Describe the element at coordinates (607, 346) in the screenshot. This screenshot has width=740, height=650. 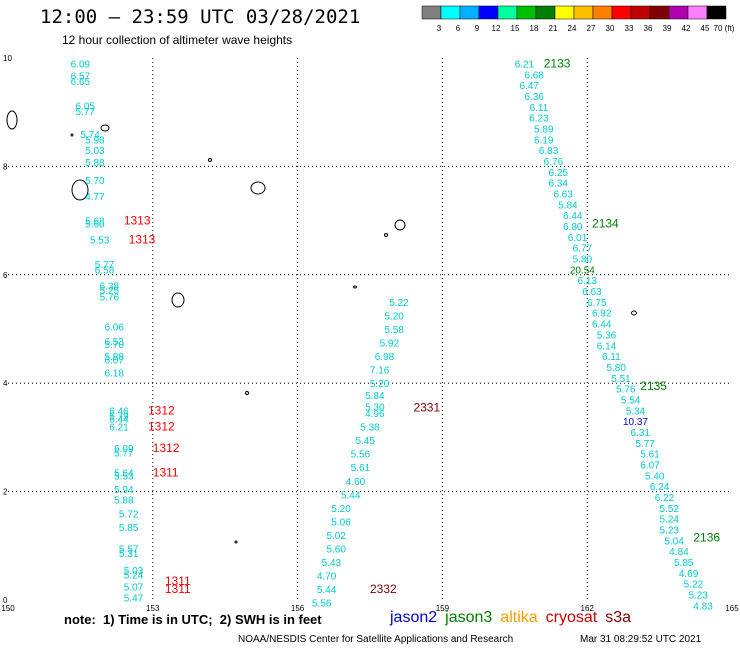
I see `wave-height-point: 6.14` at that location.